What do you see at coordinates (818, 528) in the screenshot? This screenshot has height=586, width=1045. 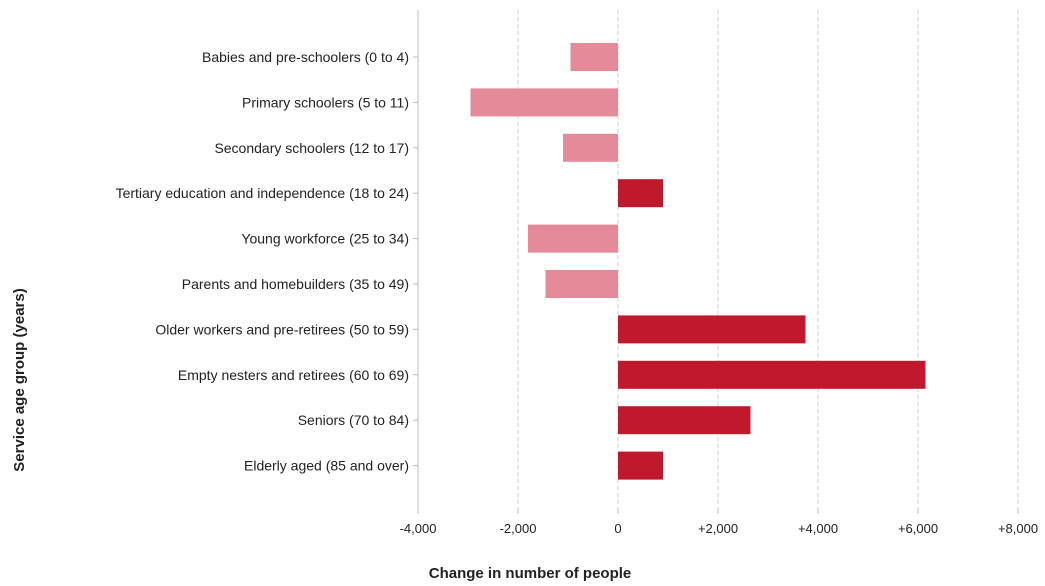 I see `x-tick-label: +4,000` at bounding box center [818, 528].